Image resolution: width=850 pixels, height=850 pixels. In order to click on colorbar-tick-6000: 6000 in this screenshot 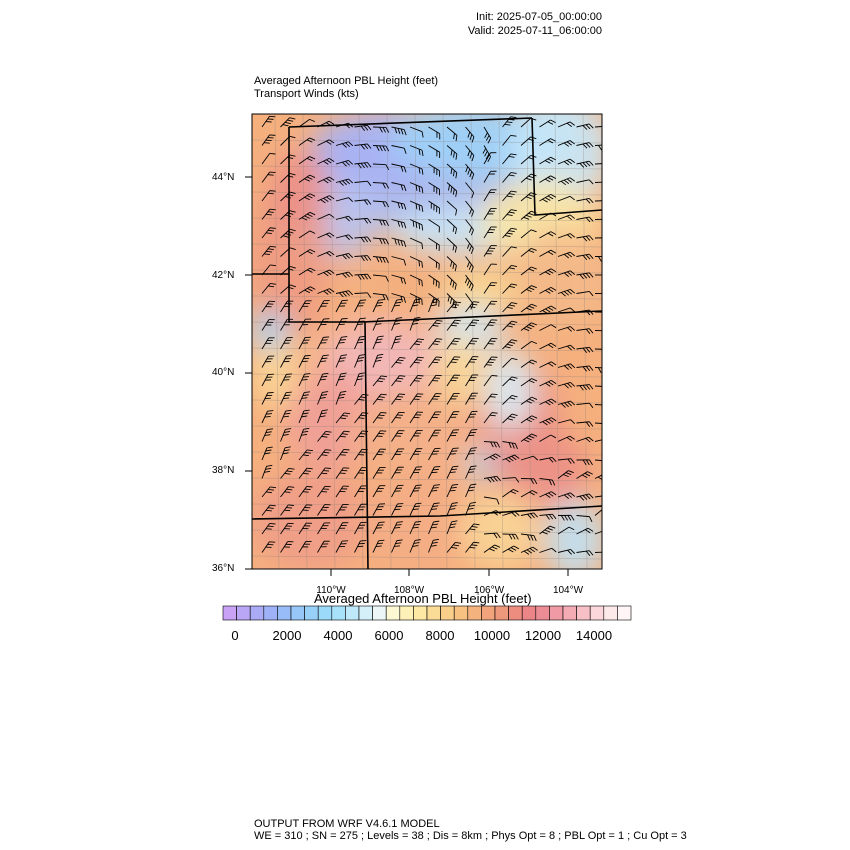, I will do `click(389, 635)`.